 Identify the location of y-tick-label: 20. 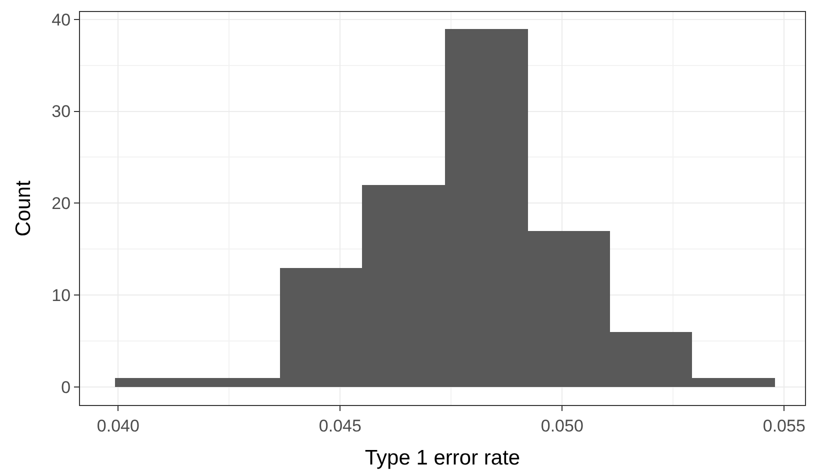
(61, 204).